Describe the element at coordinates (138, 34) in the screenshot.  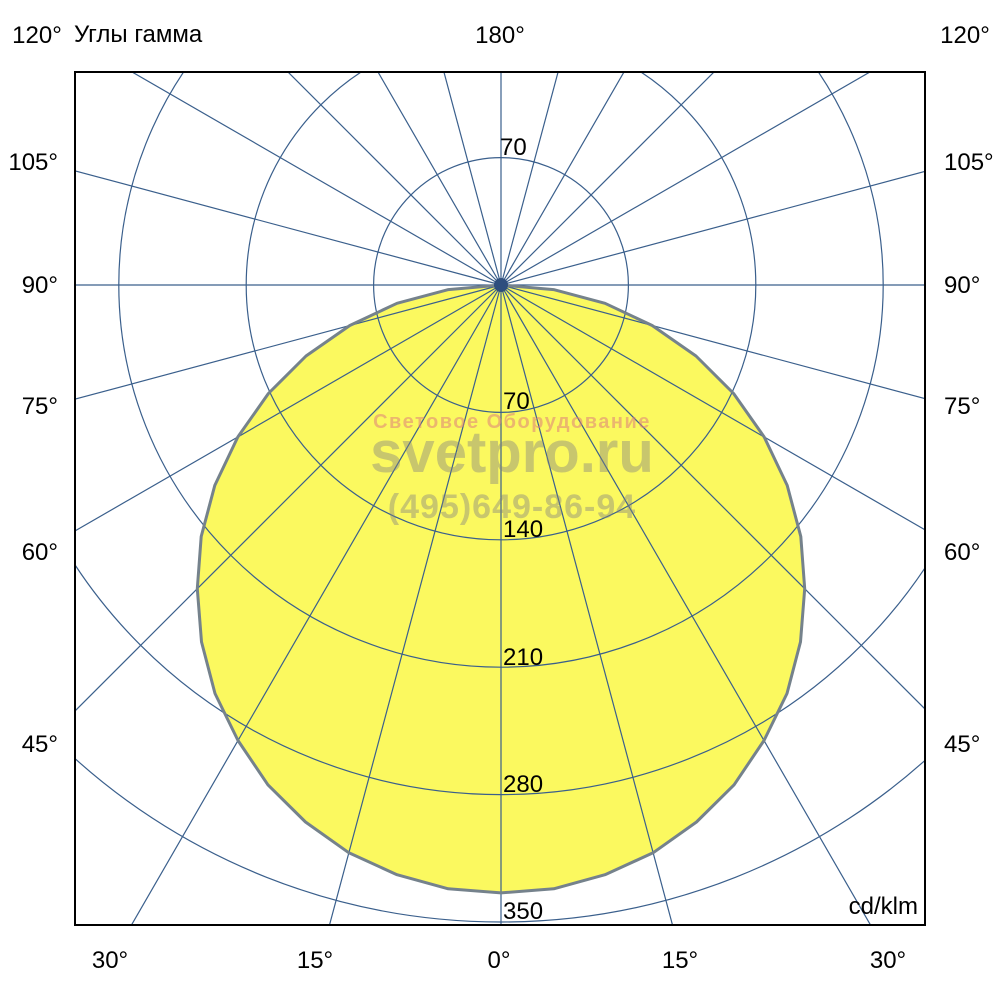
I see `chart-title: Углы гамма` at that location.